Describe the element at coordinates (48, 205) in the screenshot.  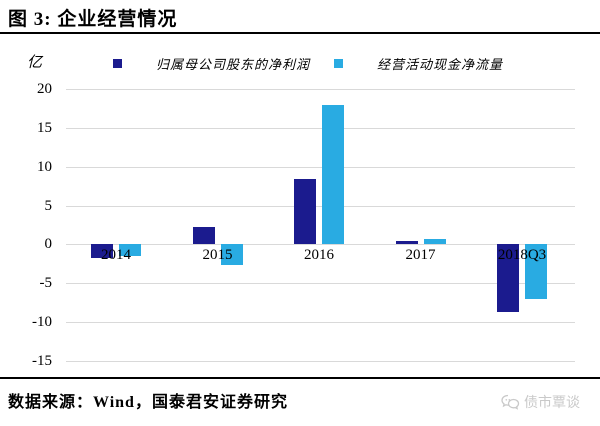
I see `y-tick-label: 5` at that location.